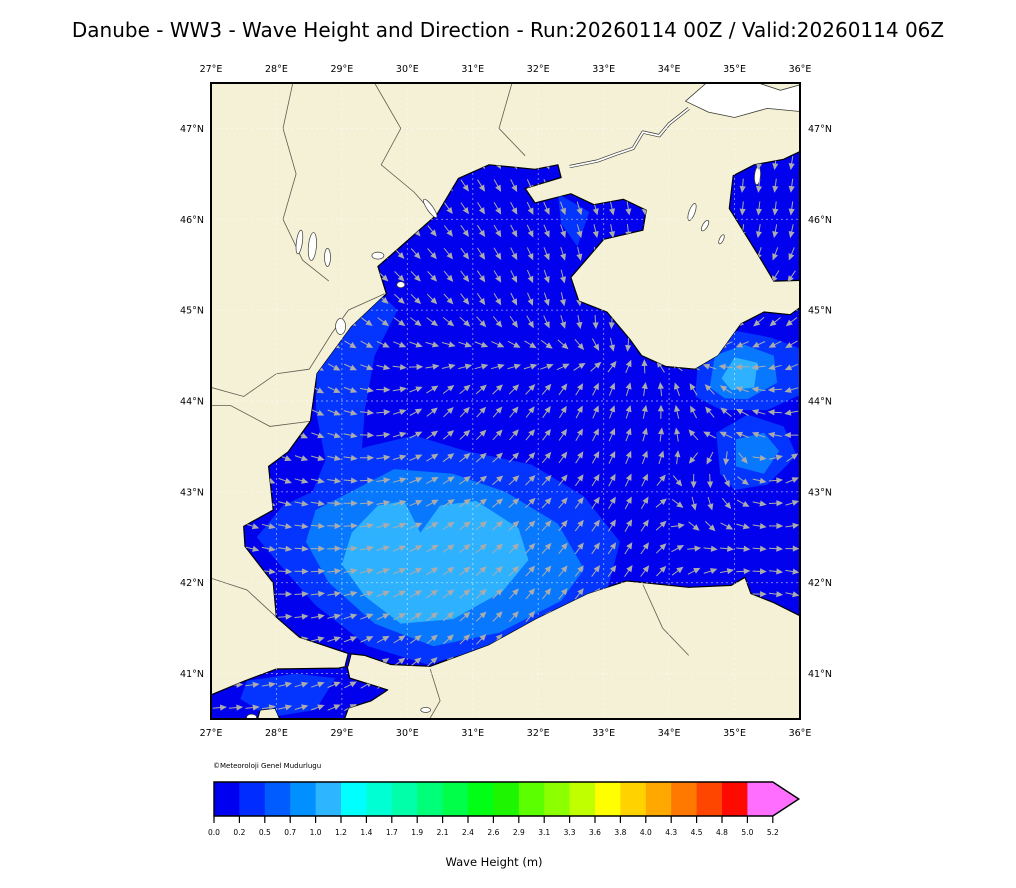 This screenshot has height=888, width=1016. I want to click on lat-tick-label-left: 45°N, so click(192, 311).